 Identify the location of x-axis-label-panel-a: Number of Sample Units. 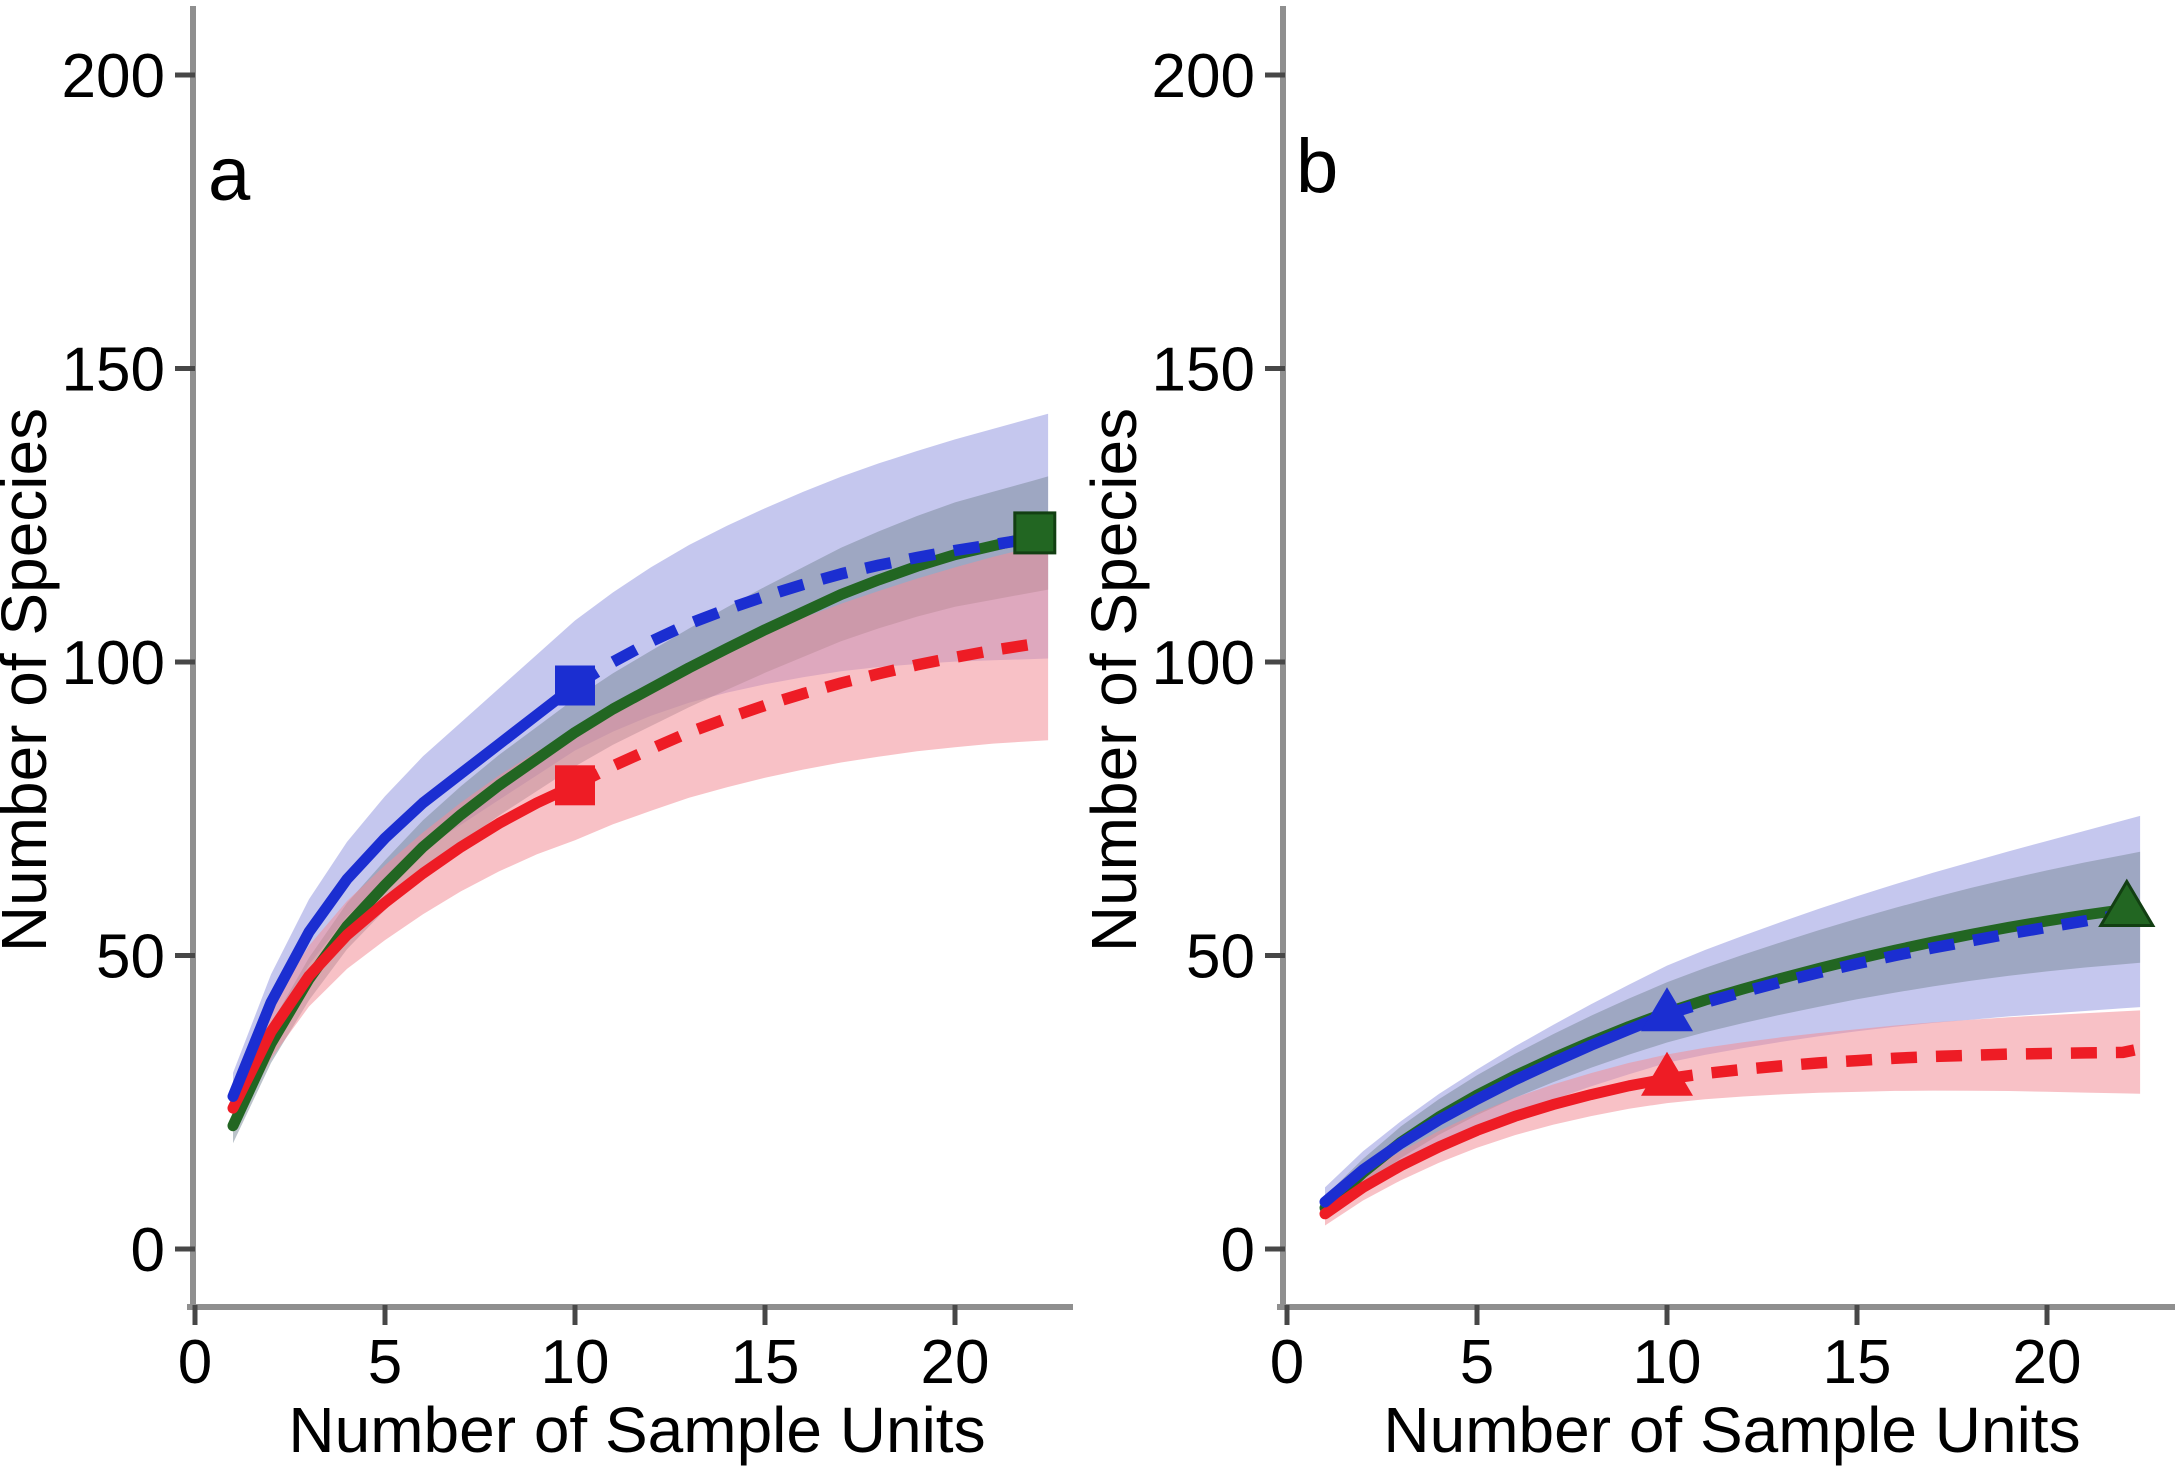
(636, 1430).